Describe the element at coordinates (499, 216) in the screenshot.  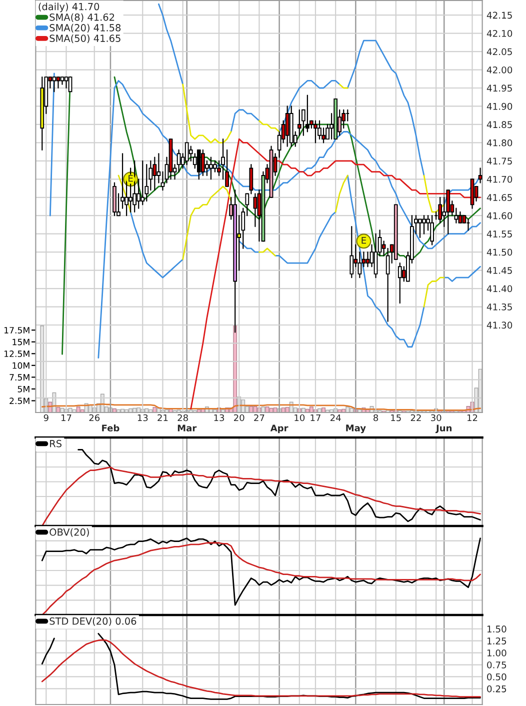
I see `y-tick-label: 41.60` at that location.